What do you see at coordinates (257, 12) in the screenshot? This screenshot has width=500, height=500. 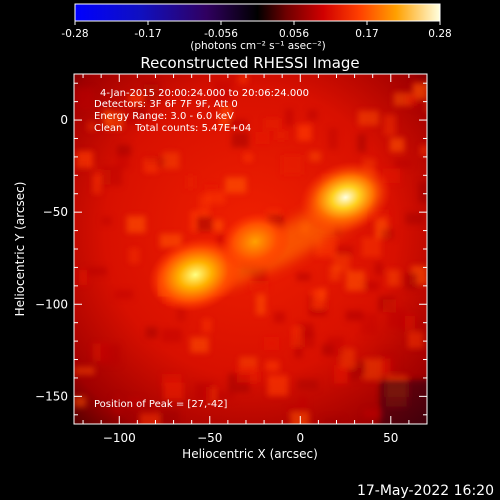 I see `colorbar` at bounding box center [257, 12].